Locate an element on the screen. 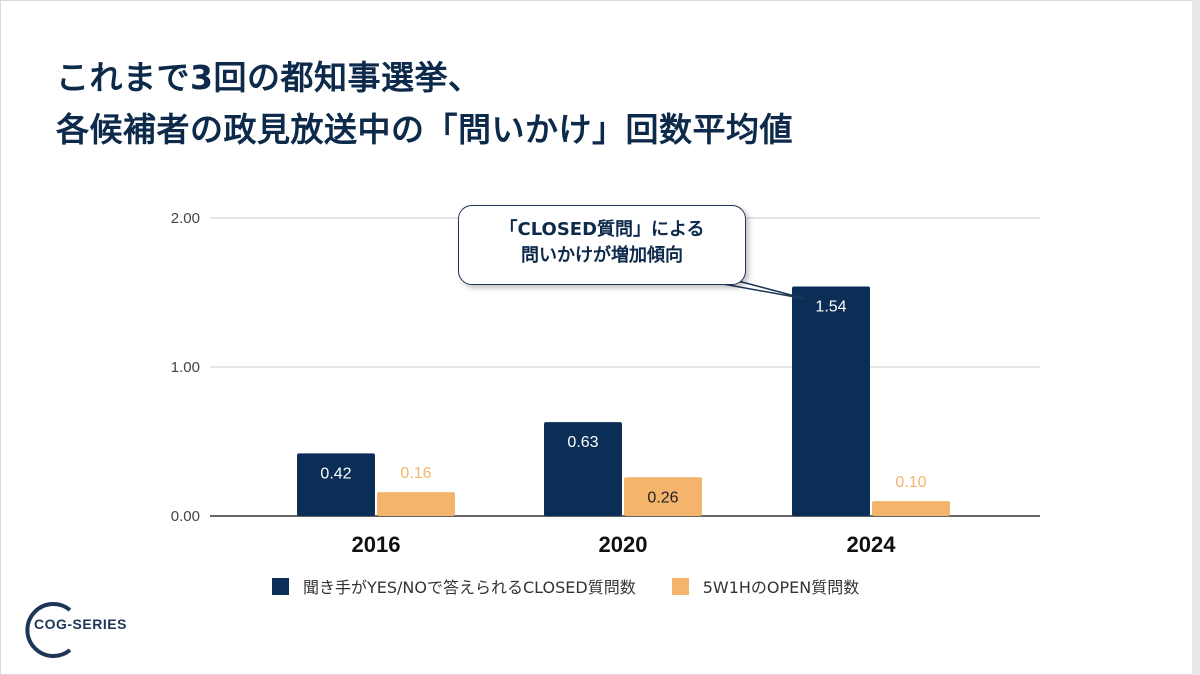 This screenshot has width=1200, height=675. legend-swatch-open is located at coordinates (680, 586).